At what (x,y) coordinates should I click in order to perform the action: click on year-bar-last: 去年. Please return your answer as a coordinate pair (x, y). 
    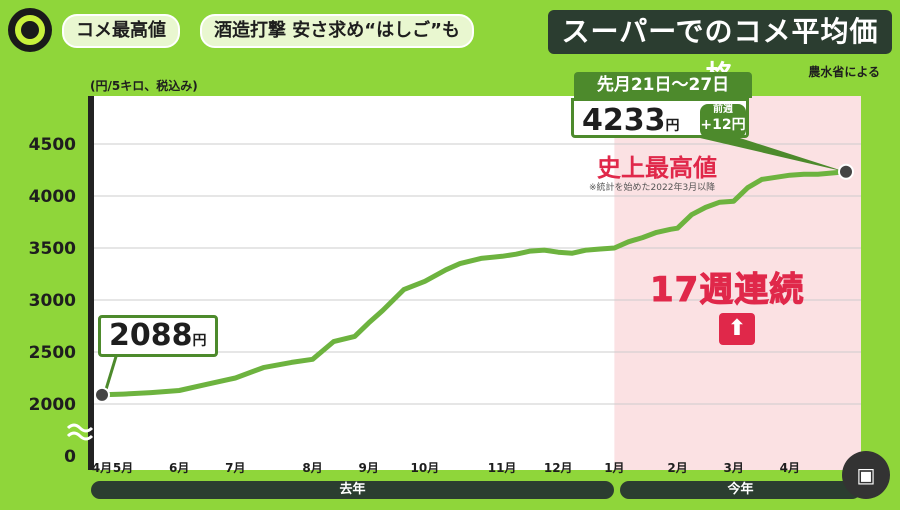
    Looking at the image, I should click on (352, 490).